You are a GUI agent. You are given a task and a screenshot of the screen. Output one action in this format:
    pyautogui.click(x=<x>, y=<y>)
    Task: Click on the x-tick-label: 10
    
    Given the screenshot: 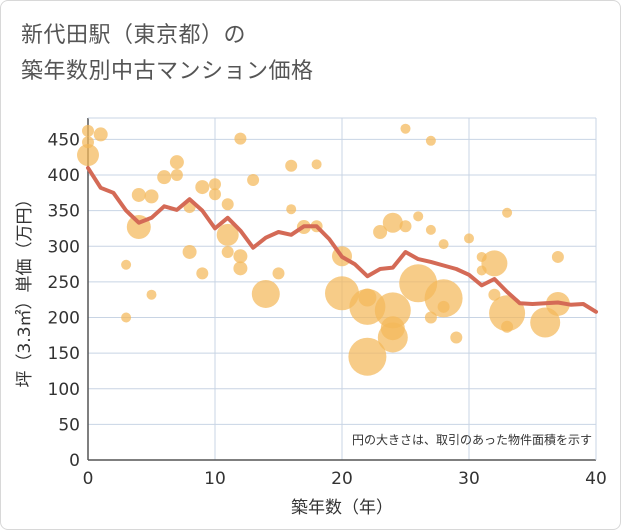 What is the action you would take?
    pyautogui.click(x=215, y=479)
    